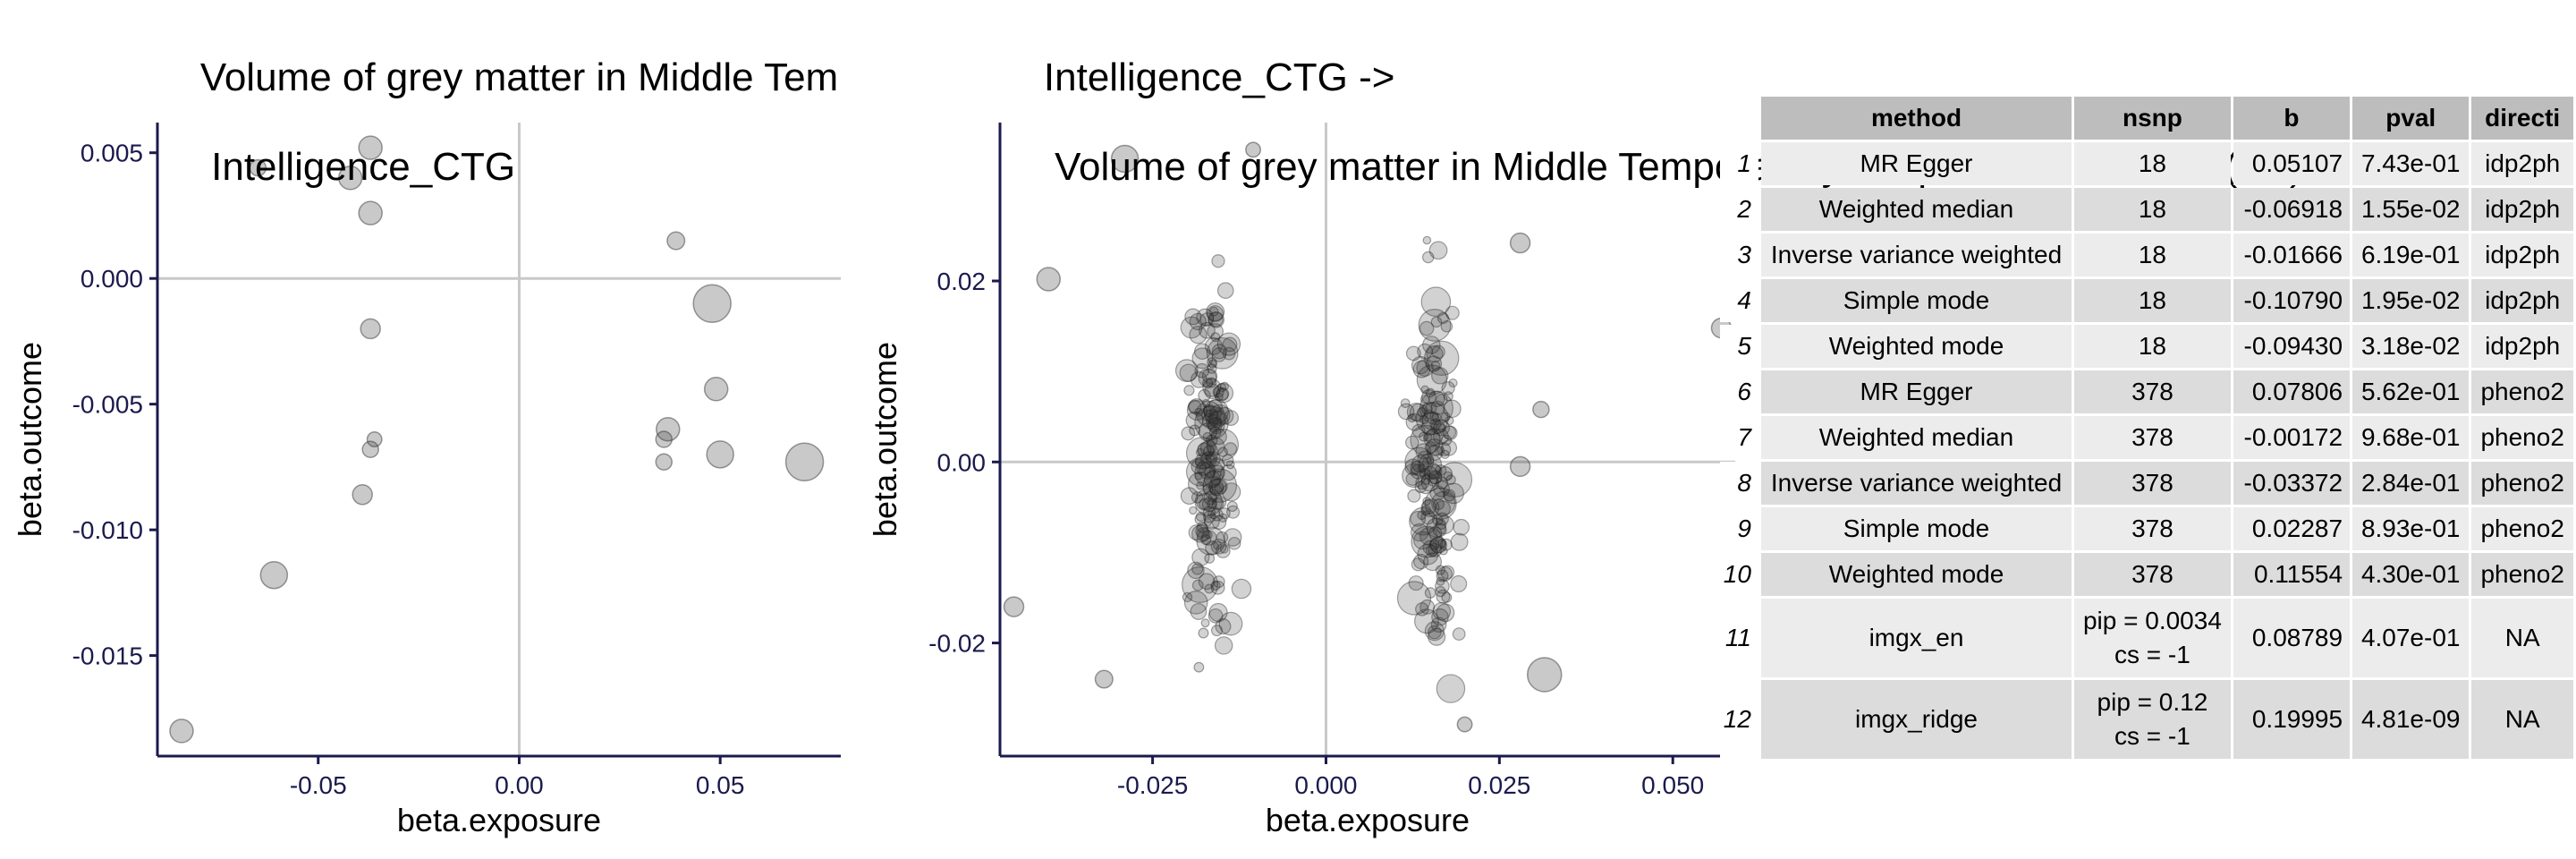 This screenshot has height=859, width=2576. Describe the element at coordinates (2152, 736) in the screenshot. I see `cell-nsnp-cs: cs = -1` at that location.